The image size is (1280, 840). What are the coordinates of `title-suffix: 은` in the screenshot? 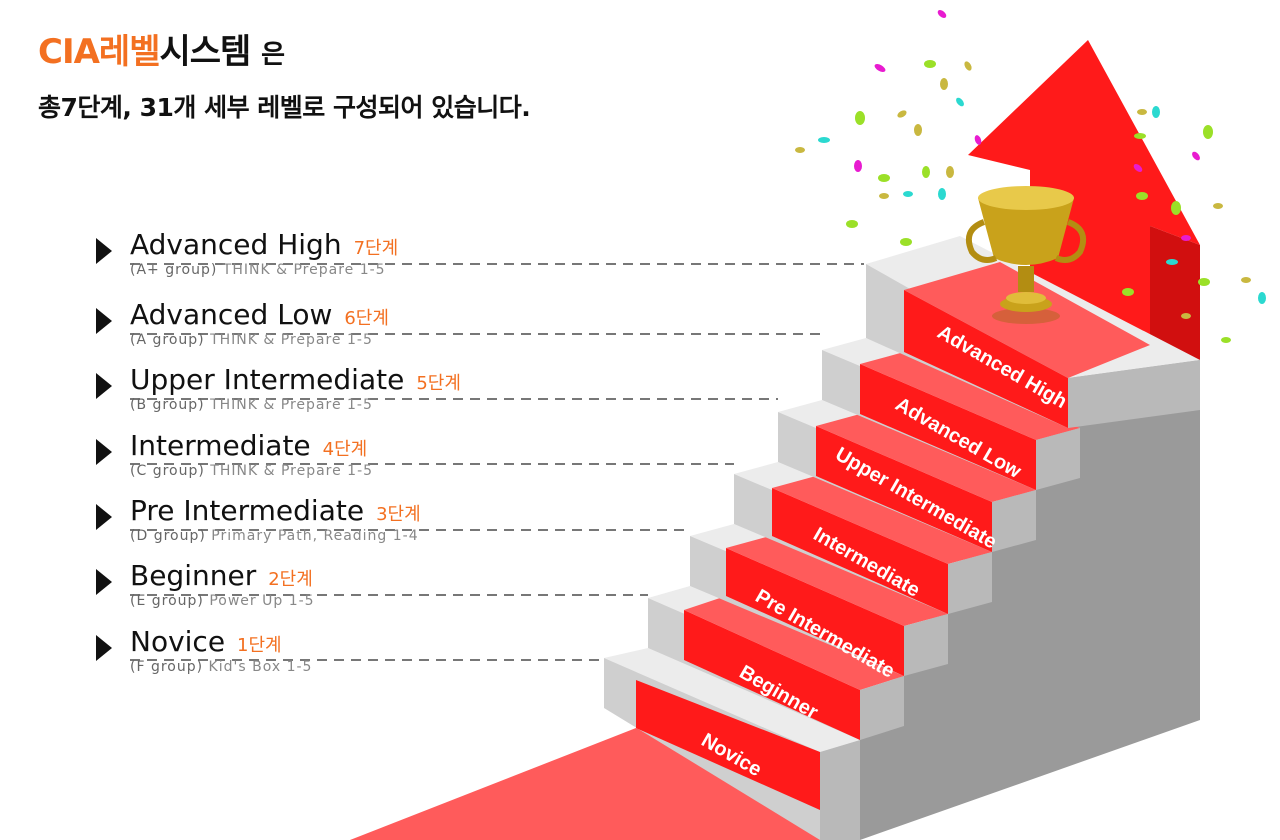 It's located at (273, 55).